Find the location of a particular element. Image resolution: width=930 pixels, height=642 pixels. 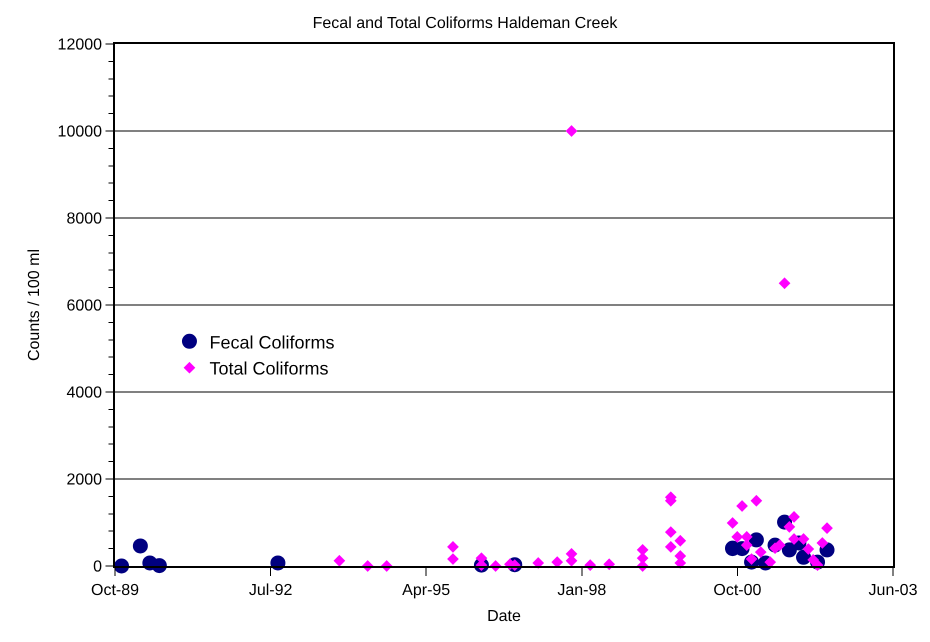

chart-title: Fecal and Total Coliforms Haldeman Creek is located at coordinates (465, 23).